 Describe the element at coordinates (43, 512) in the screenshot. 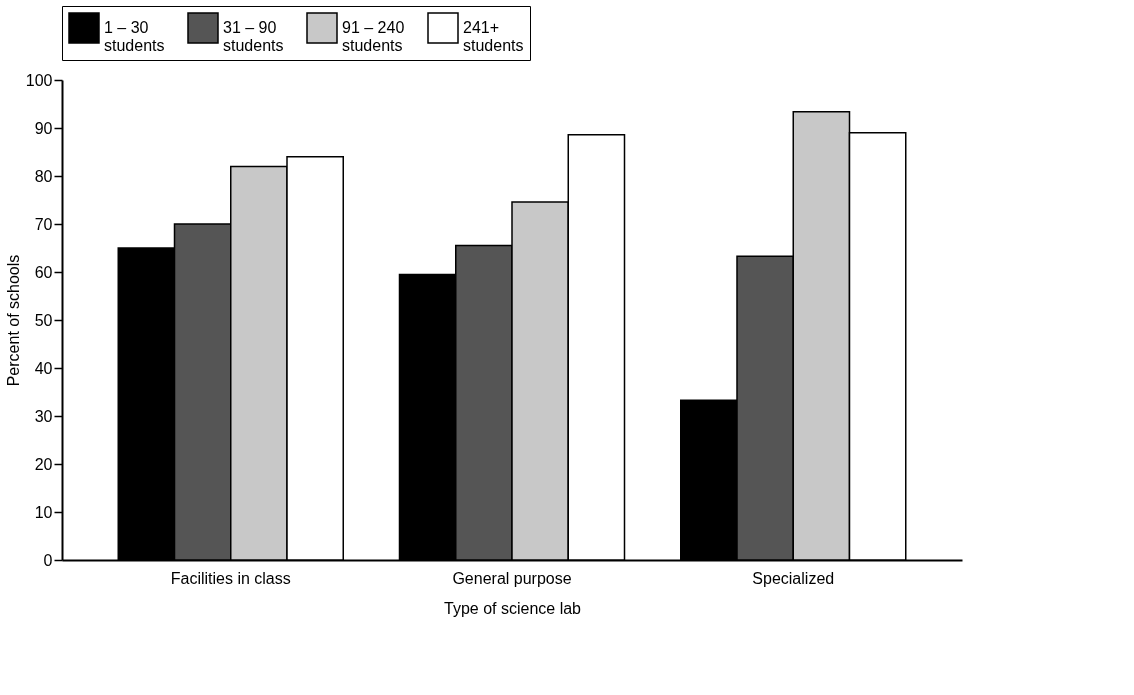

I see `y-tick-label: 10` at that location.